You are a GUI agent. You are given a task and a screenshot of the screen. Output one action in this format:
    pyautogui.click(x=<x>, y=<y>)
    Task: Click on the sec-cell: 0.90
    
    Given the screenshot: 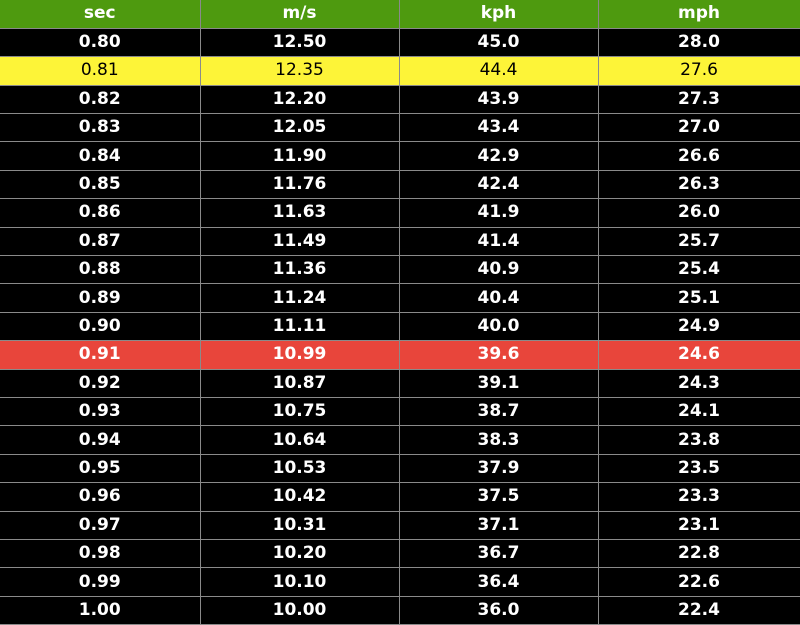 What is the action you would take?
    pyautogui.click(x=100, y=327)
    